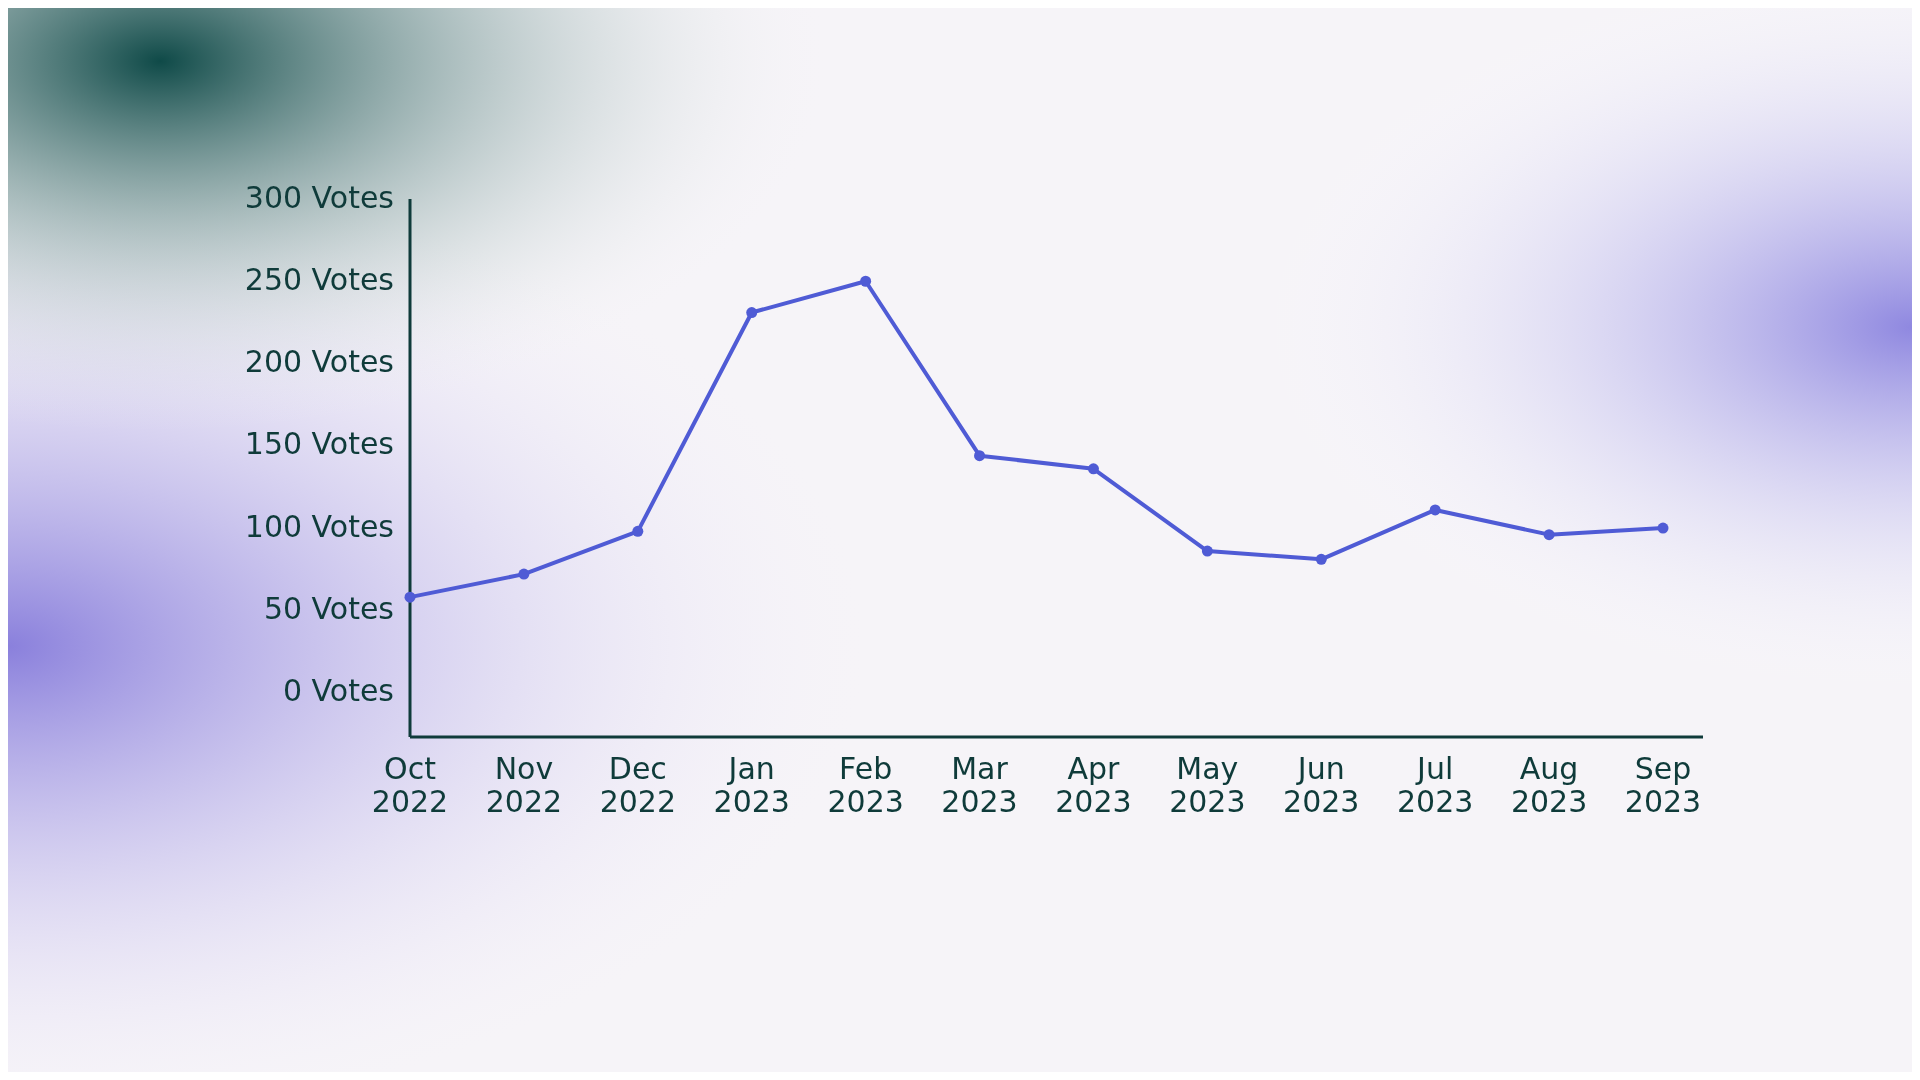 The width and height of the screenshot is (1920, 1080). What do you see at coordinates (319, 444) in the screenshot?
I see `y-tick-label: 150 Votes` at bounding box center [319, 444].